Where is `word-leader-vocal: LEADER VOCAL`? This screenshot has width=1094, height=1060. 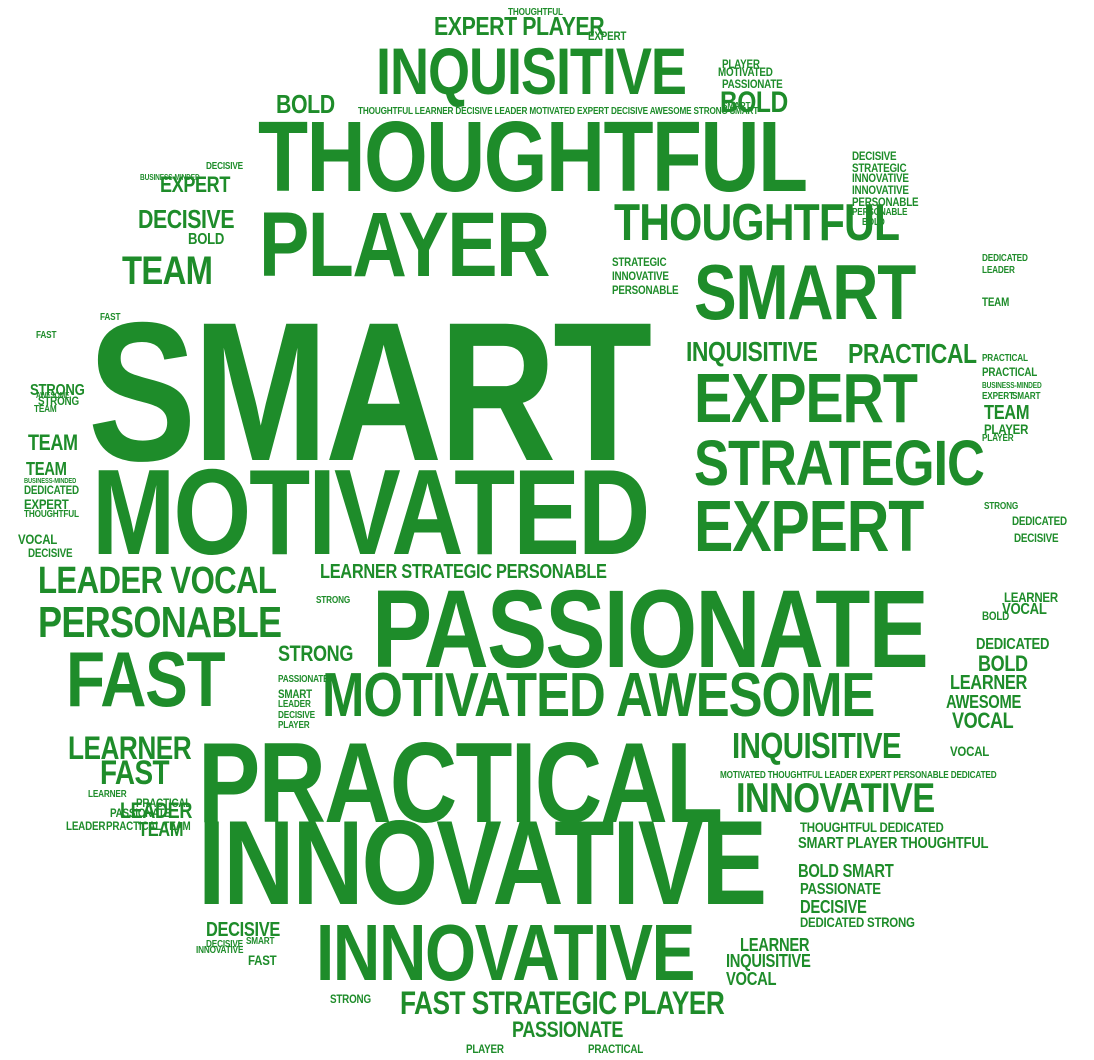
word-leader-vocal: LEADER VOCAL is located at coordinates (157, 581).